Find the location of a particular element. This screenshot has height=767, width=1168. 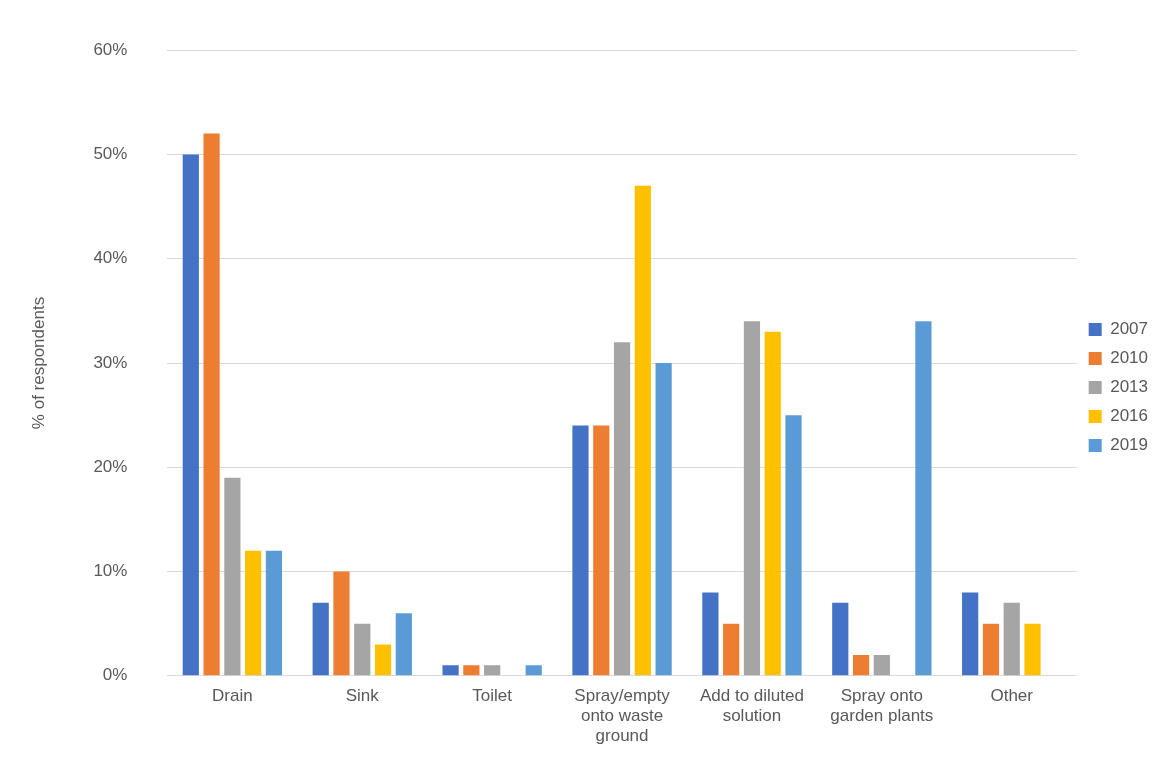

legend-label: 2007 is located at coordinates (1129, 329).